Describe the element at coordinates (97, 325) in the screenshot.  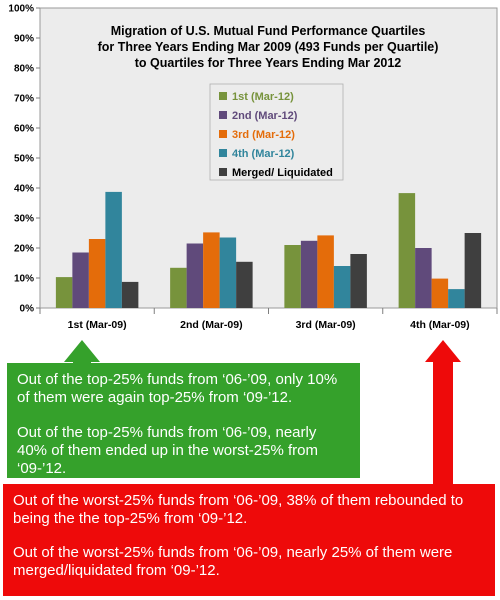
I see `x-tick-label: 1st (Mar-09)` at that location.